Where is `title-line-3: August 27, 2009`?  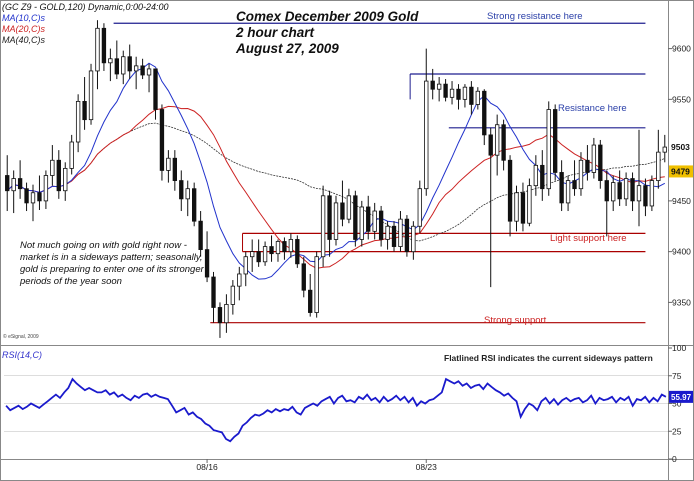
title-line-3: August 27, 2009 is located at coordinates (287, 48).